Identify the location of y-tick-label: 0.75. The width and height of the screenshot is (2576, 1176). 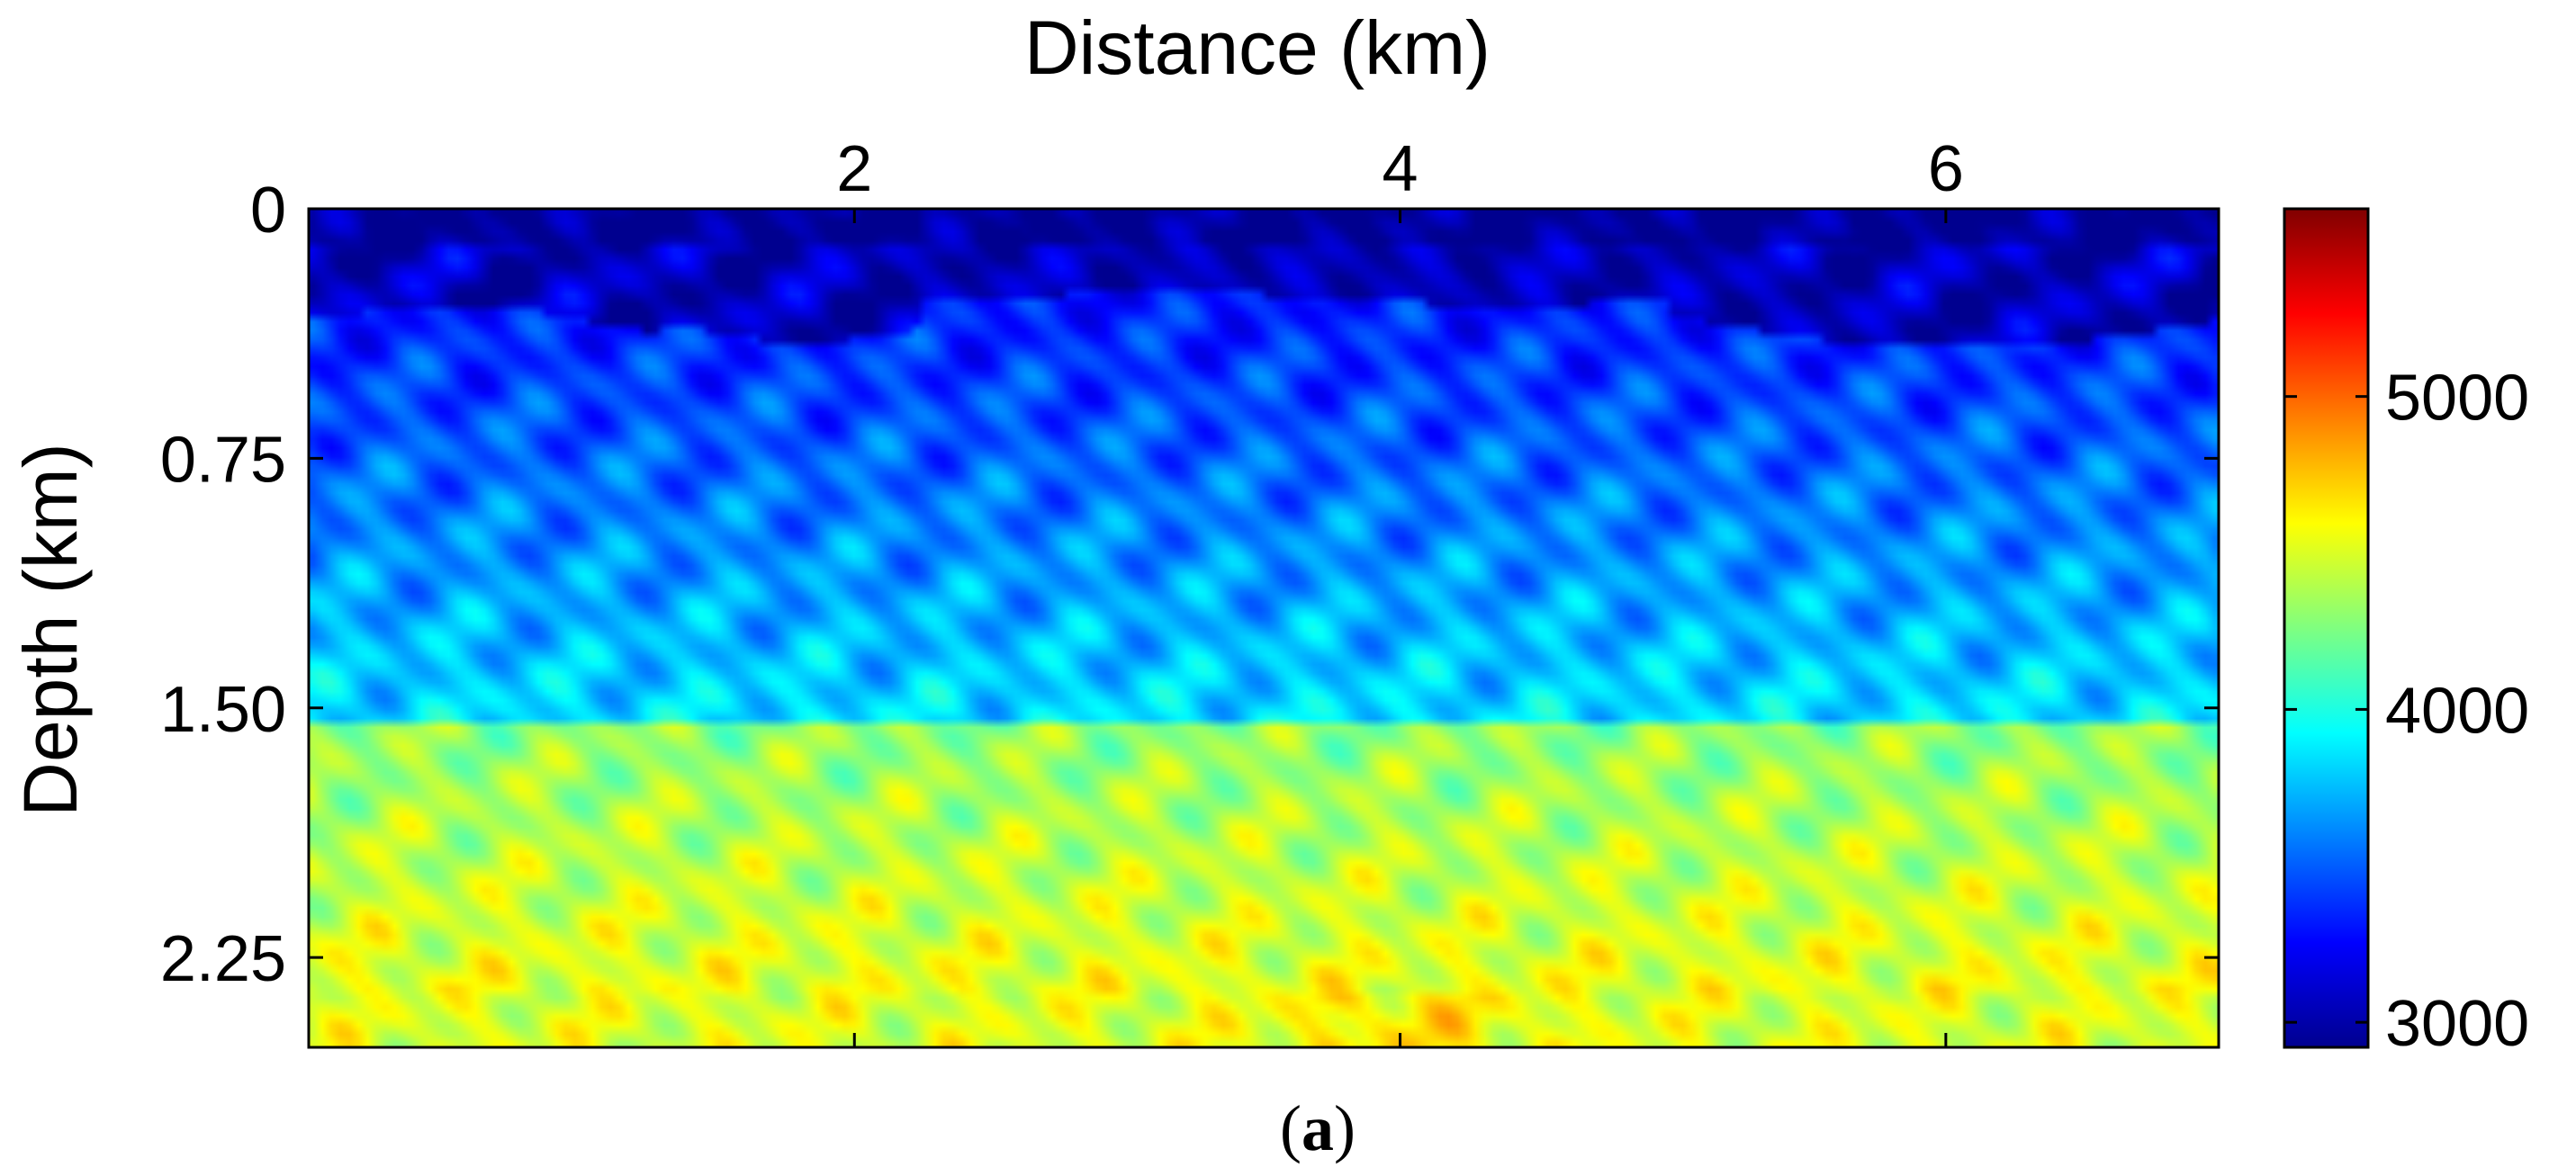
(223, 460).